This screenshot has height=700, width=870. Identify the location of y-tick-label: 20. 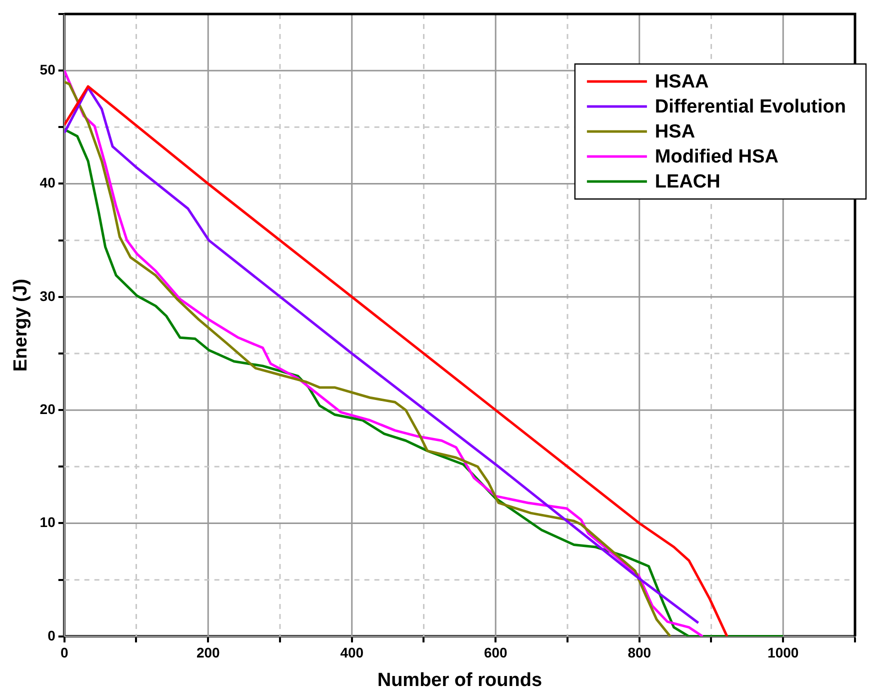
(48, 408).